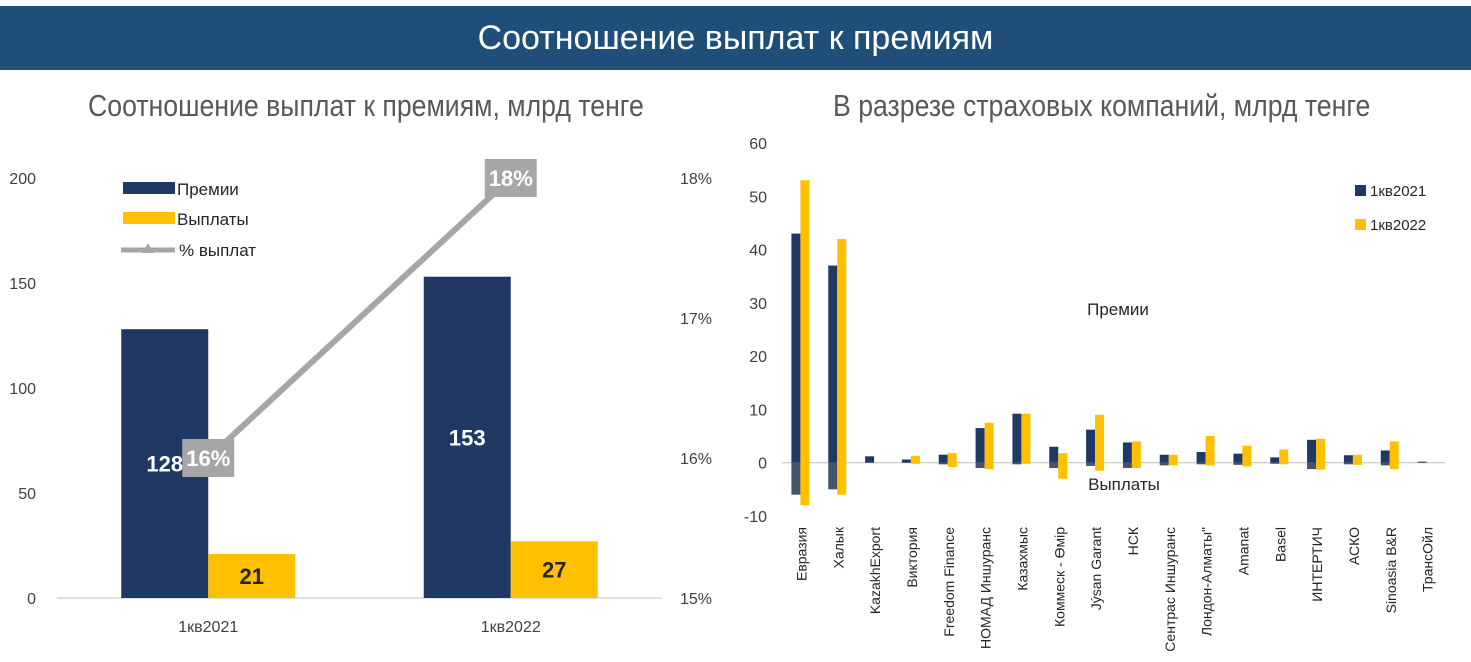  I want to click on premium-bar, so click(467, 437).